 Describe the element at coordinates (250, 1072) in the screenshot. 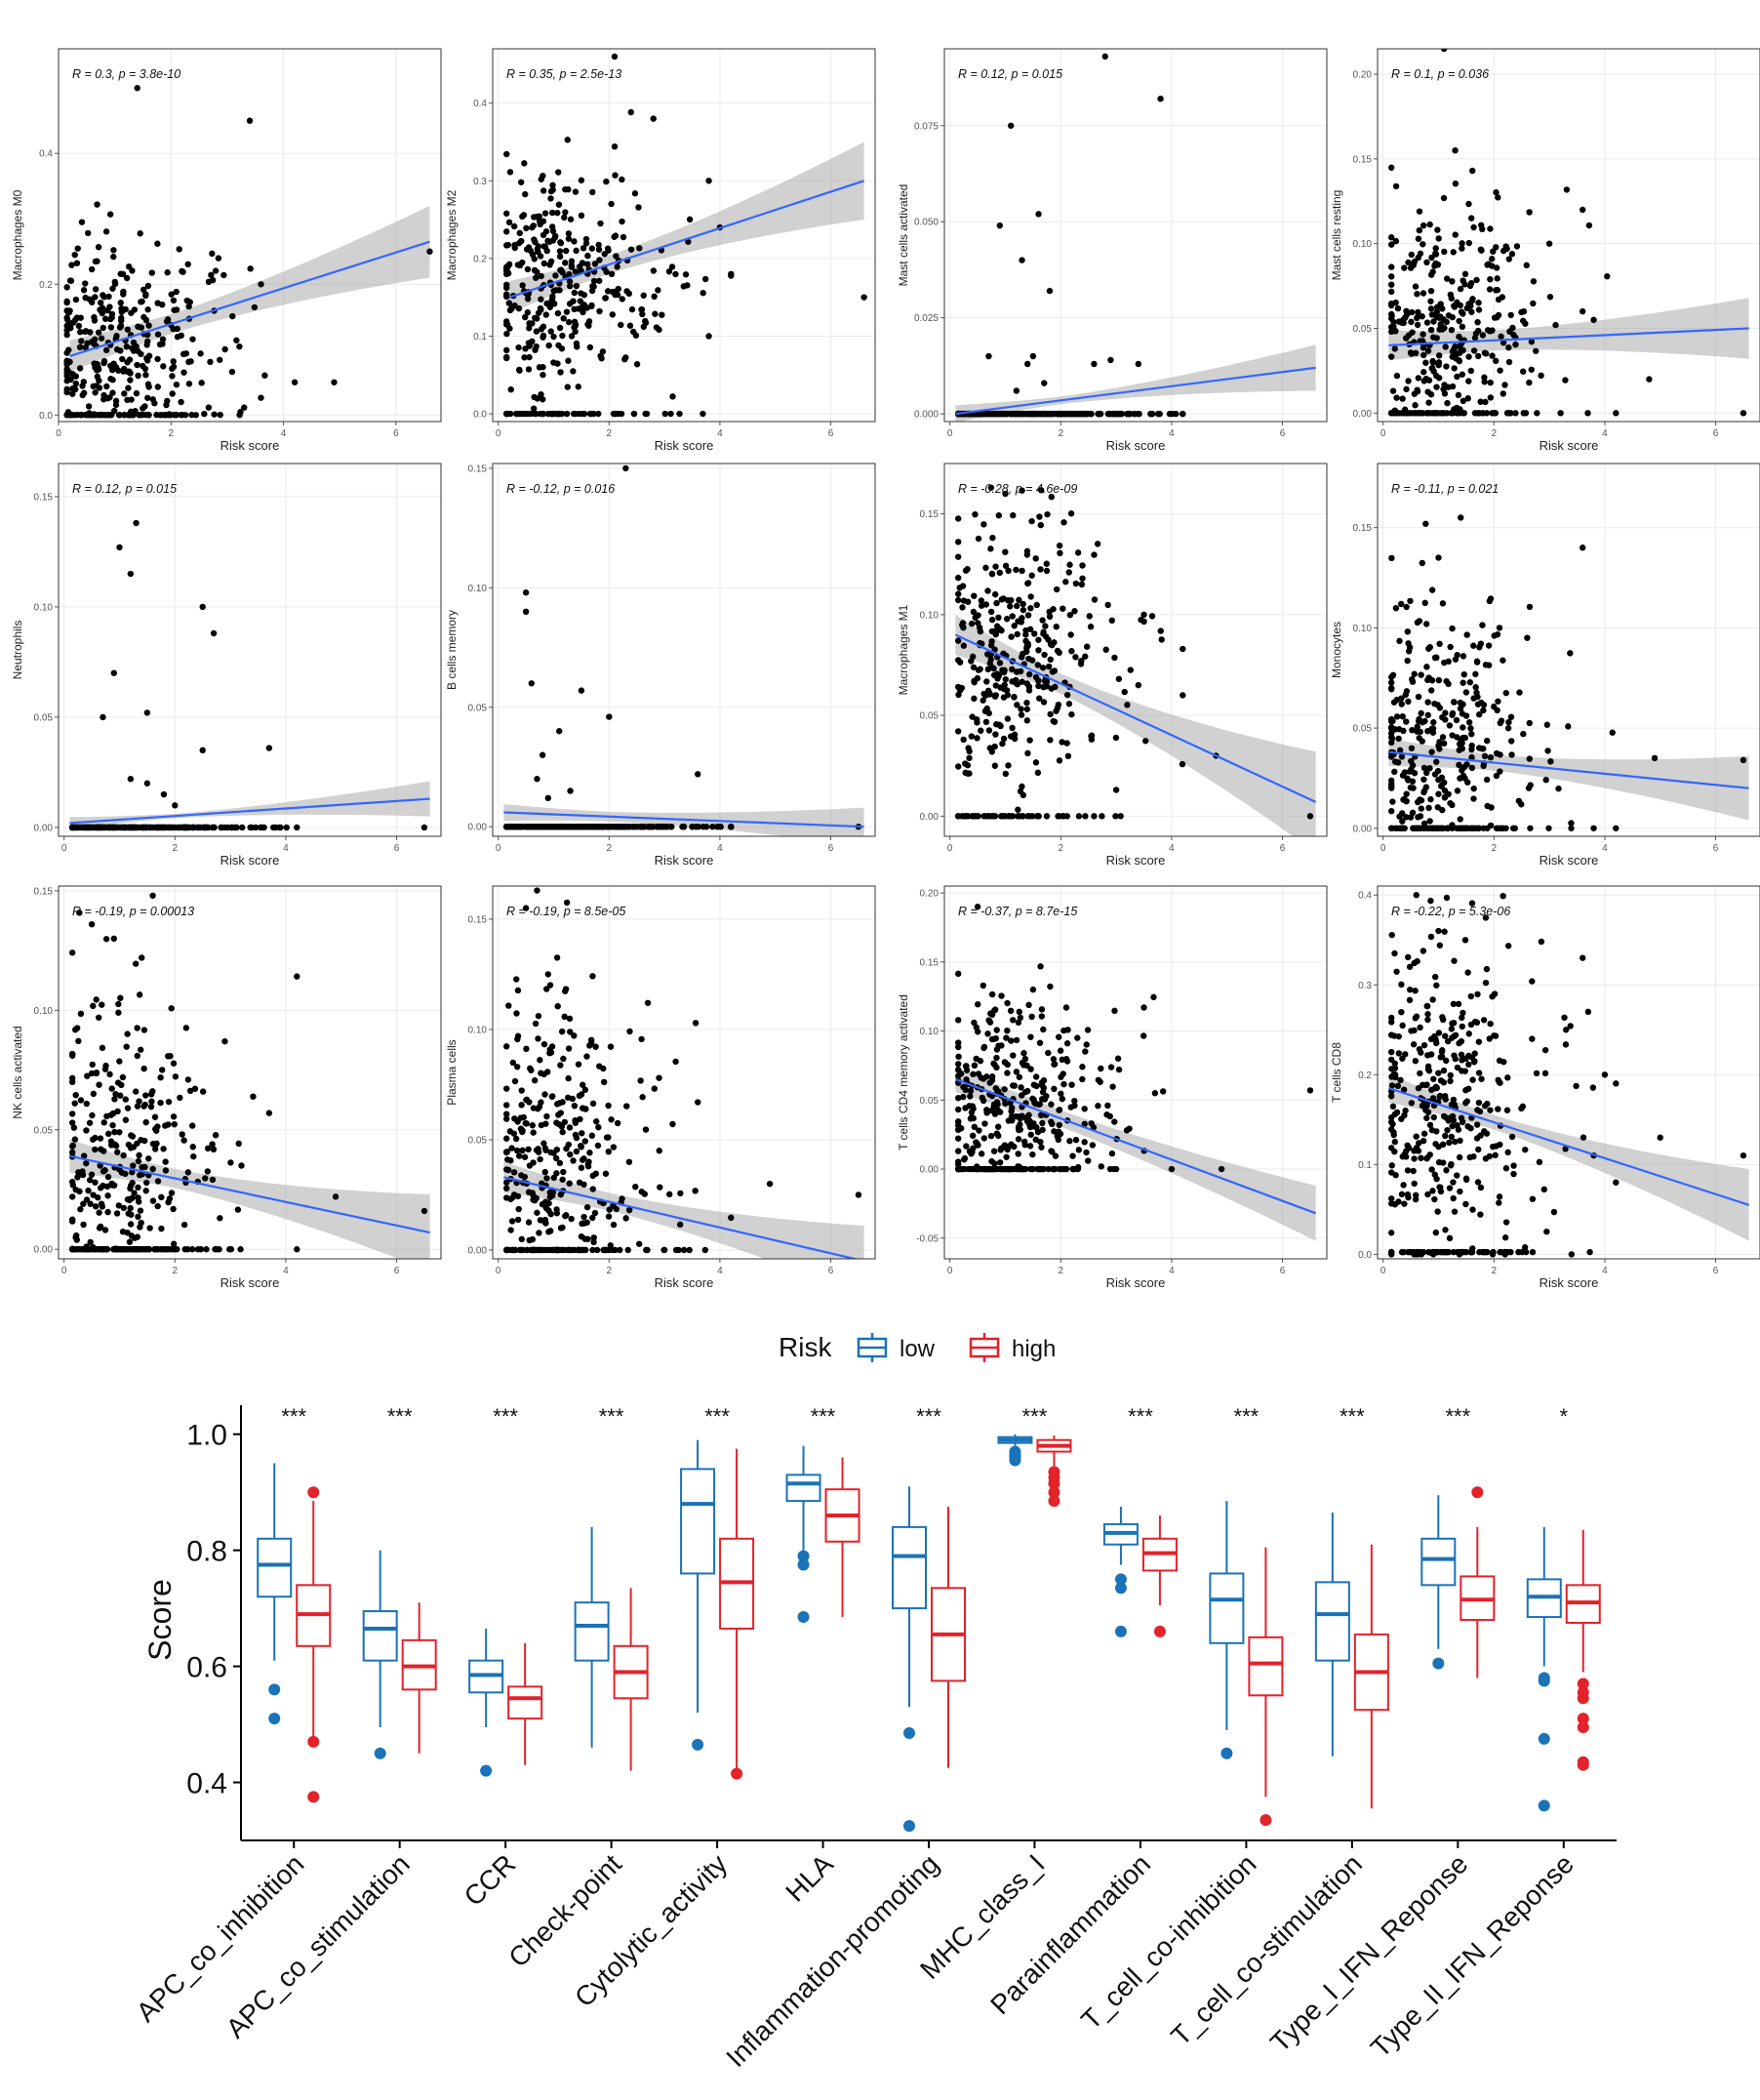

I see `panel-border` at that location.